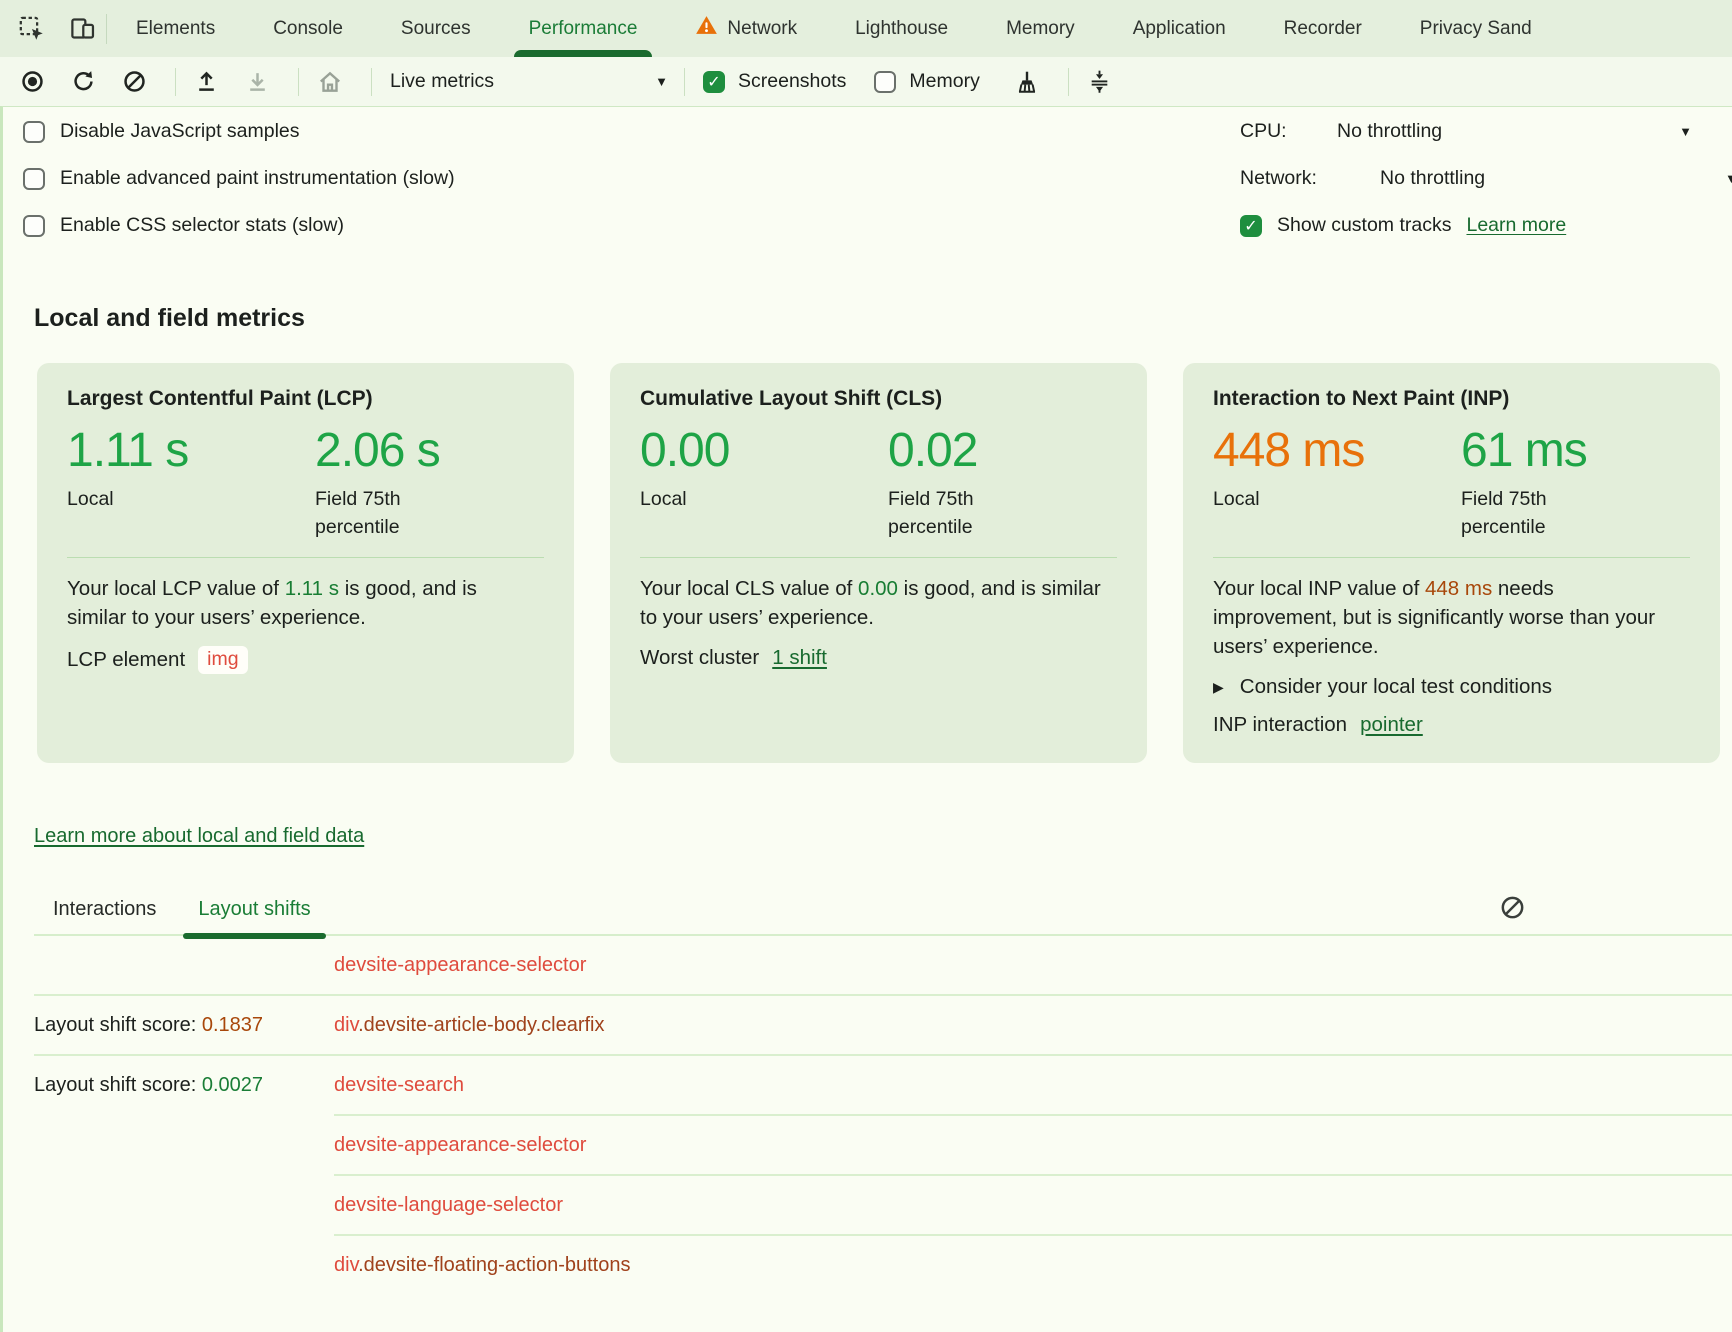 The image size is (1732, 1332). Describe the element at coordinates (799, 657) in the screenshot. I see `worst-cluster-link: 1 shift` at that location.